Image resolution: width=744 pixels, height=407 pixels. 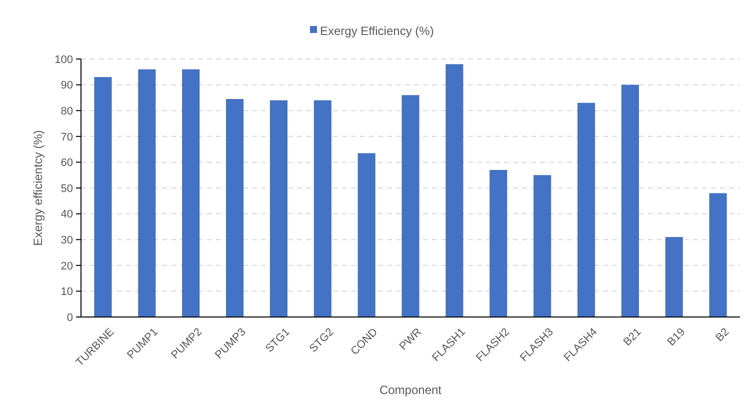 I want to click on legend-label: Exergy Efficiency (%), so click(x=377, y=31).